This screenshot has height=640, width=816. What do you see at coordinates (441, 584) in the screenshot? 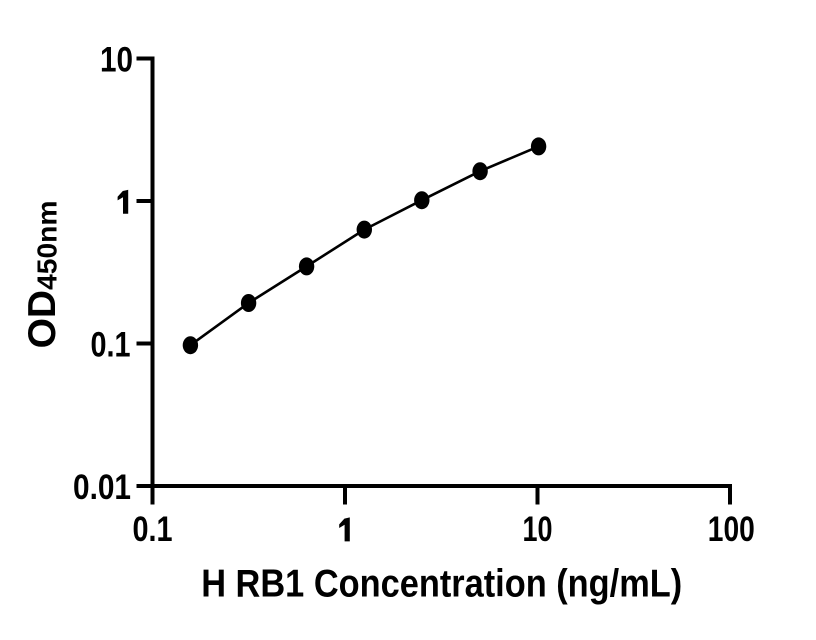
I see `svg-text: H RB1 Concentration (ng/mL)` at bounding box center [441, 584].